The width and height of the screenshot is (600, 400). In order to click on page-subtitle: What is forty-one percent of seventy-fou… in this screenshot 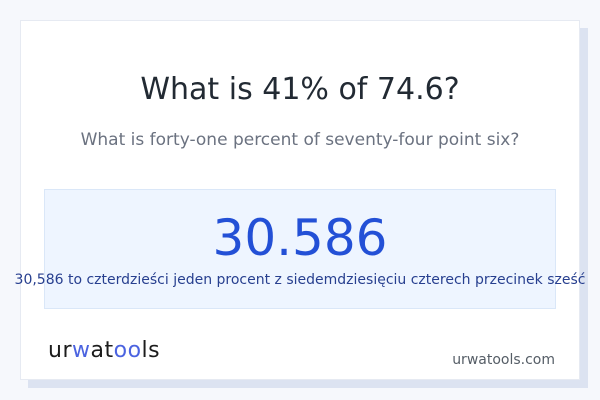, I will do `click(300, 140)`.